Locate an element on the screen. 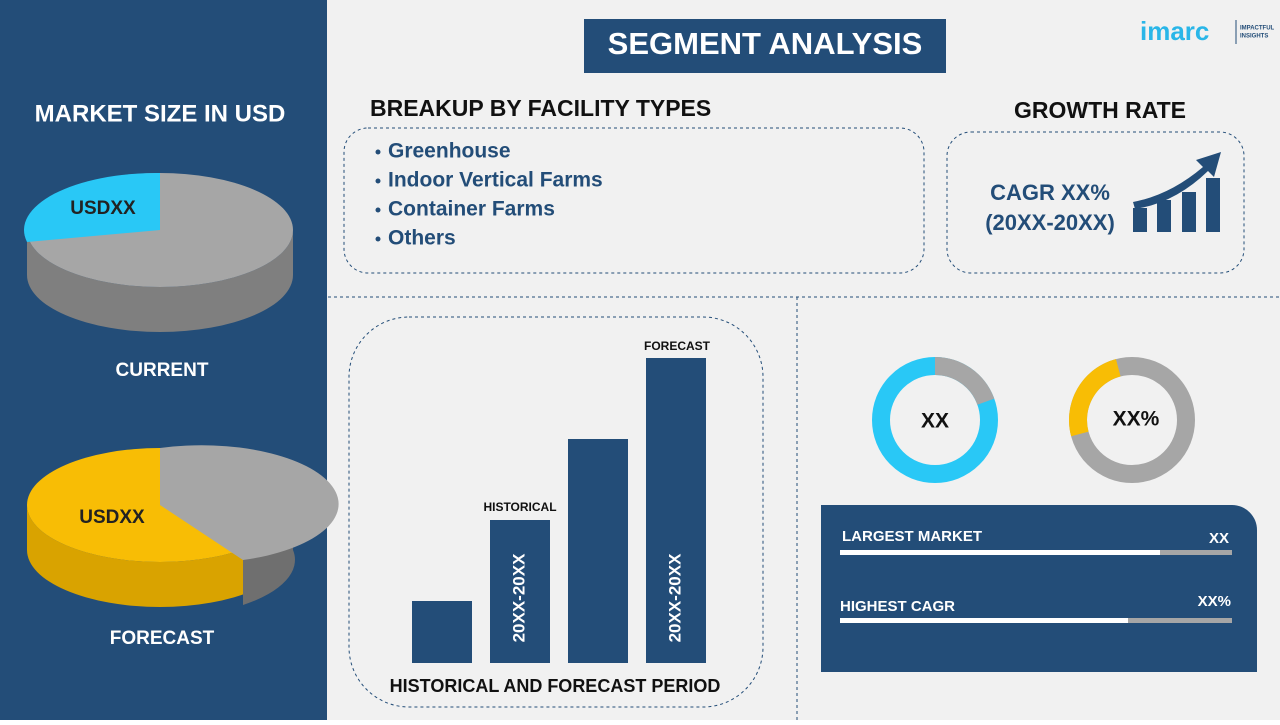 The width and height of the screenshot is (1280, 725). breakup-item: Others is located at coordinates (422, 238).